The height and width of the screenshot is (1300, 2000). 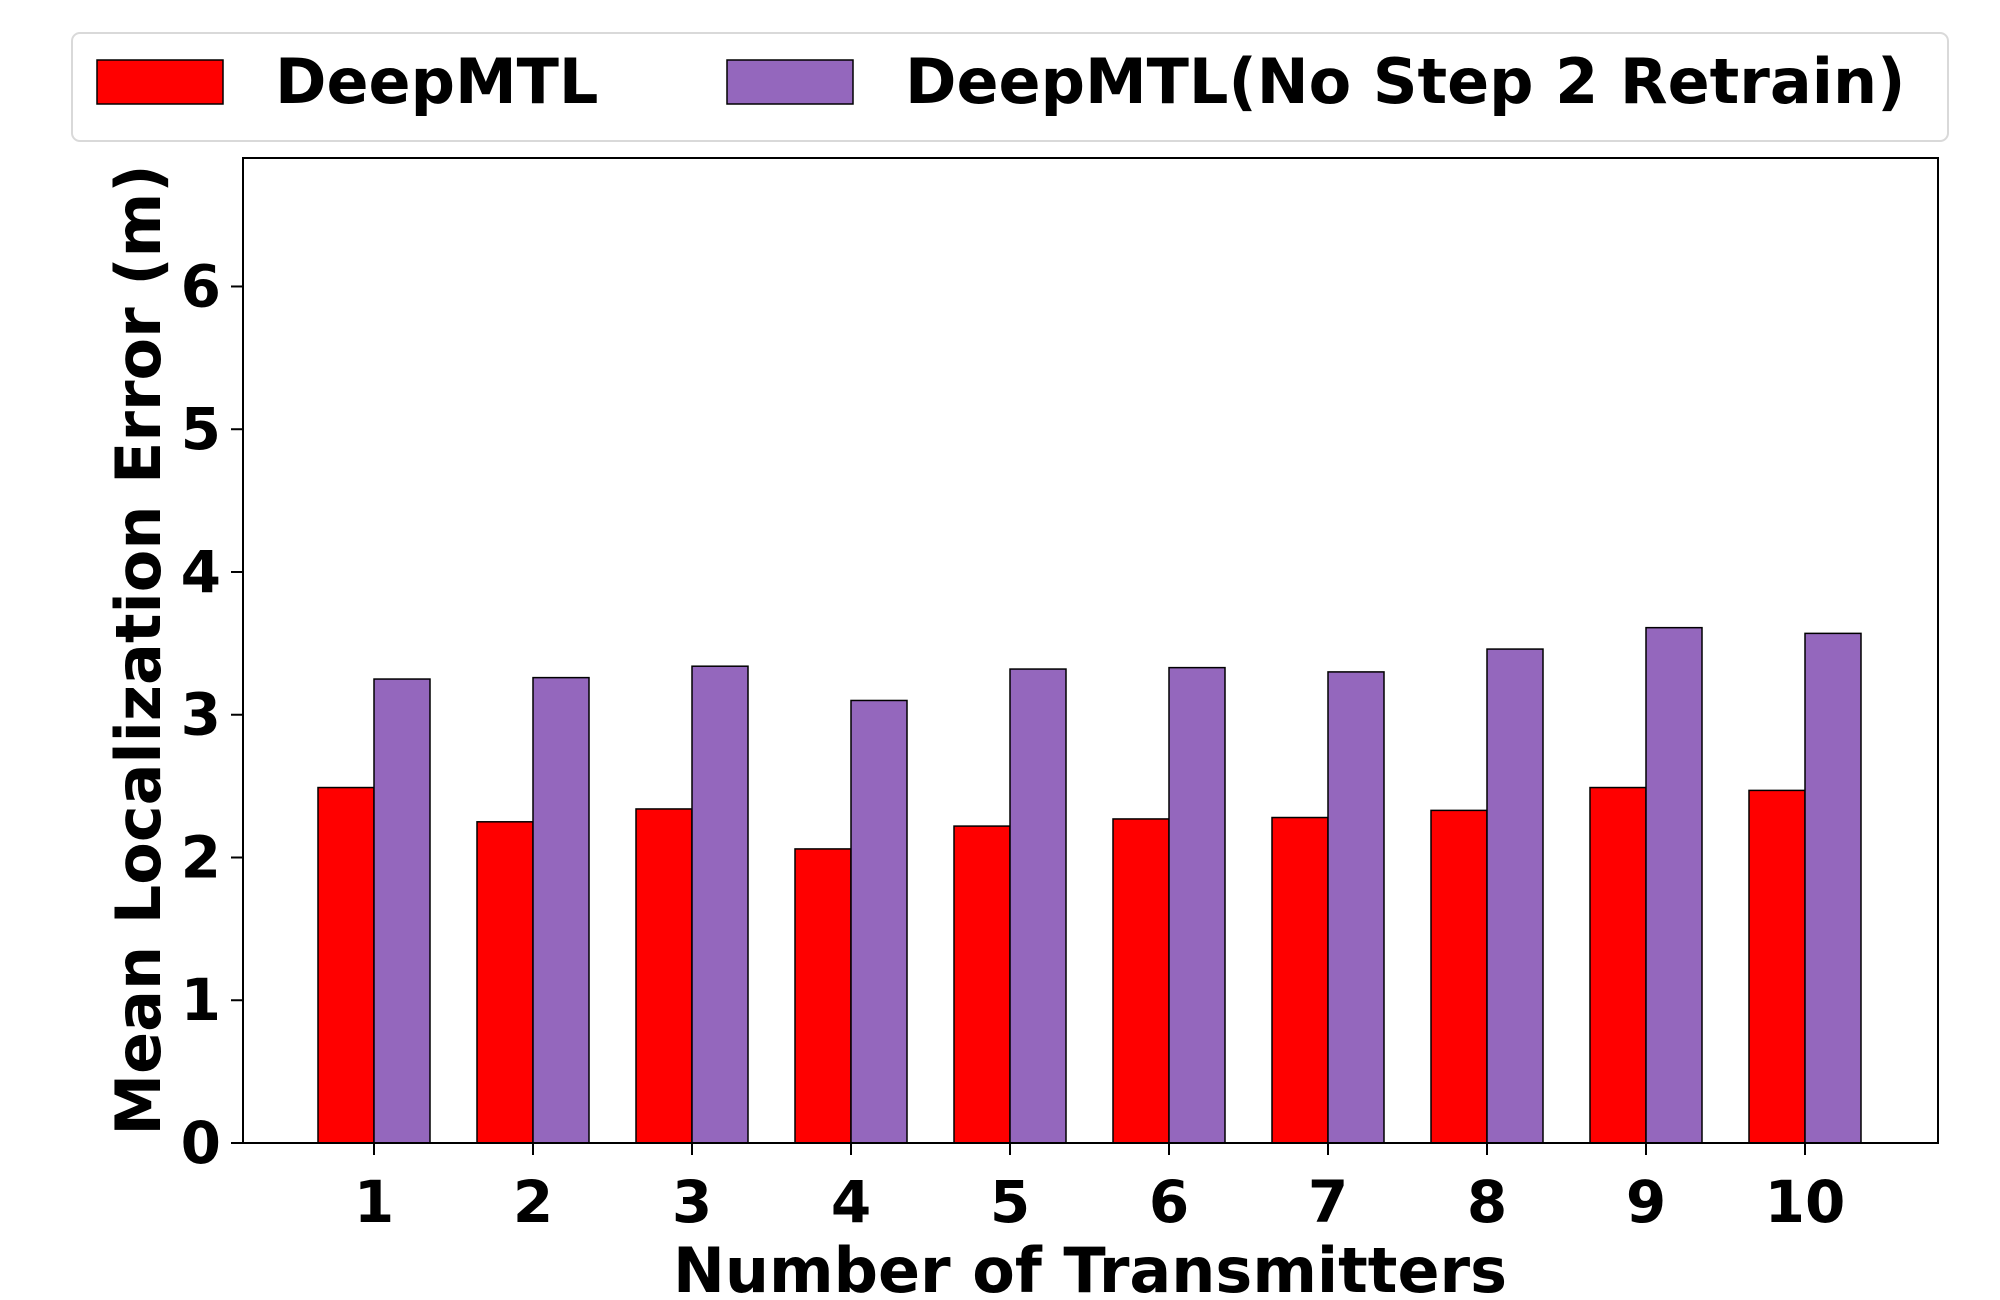 What do you see at coordinates (201, 715) in the screenshot?
I see `y-tick-label-3: 3` at bounding box center [201, 715].